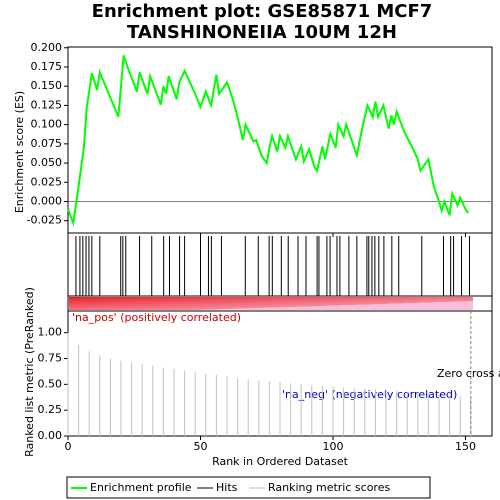  Describe the element at coordinates (141, 487) in the screenshot. I see `legend-label: Enrichment profile` at that location.